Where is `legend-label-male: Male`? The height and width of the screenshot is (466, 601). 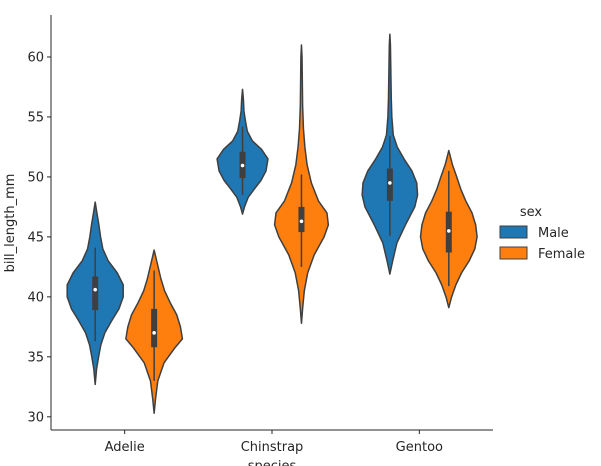
legend-label-male: Male is located at coordinates (553, 233).